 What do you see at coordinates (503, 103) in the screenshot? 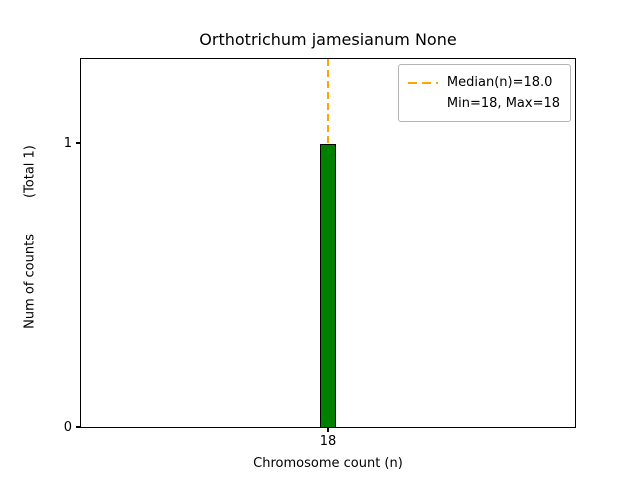
I see `legend-minmax-label: Min=18, Max=18` at bounding box center [503, 103].